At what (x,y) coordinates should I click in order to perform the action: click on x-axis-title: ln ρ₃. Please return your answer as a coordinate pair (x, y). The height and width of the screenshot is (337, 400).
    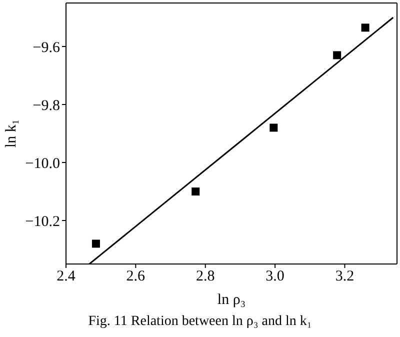
    Looking at the image, I should click on (231, 300).